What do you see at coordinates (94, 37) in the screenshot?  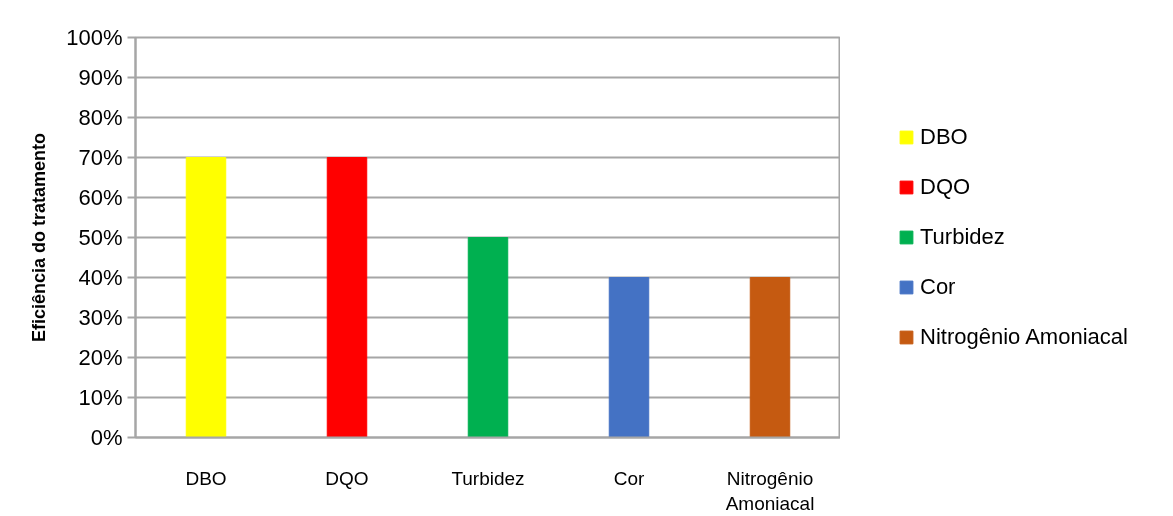 I see `y-tick-label: 100%` at bounding box center [94, 37].